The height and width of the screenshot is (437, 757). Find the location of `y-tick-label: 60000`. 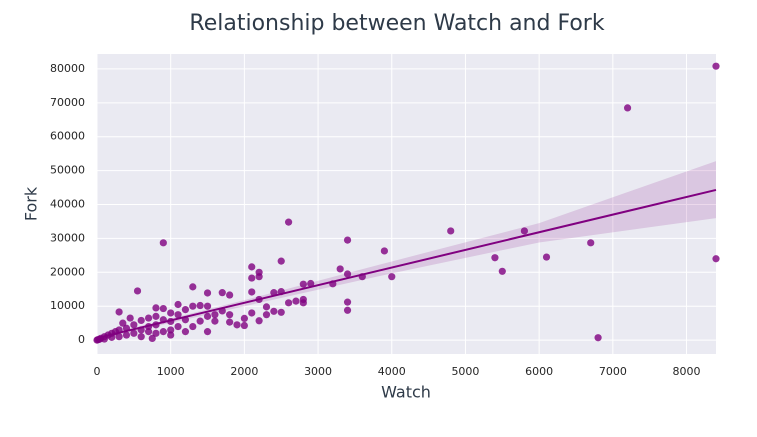

y-tick-label: 60000 is located at coordinates (67, 136).